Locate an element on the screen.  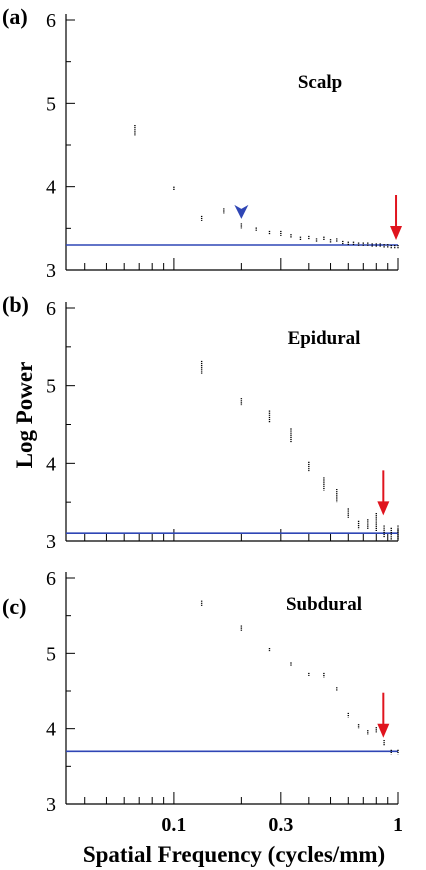
x-tick-labels: 0.1 0.3 1 is located at coordinates (282, 825).